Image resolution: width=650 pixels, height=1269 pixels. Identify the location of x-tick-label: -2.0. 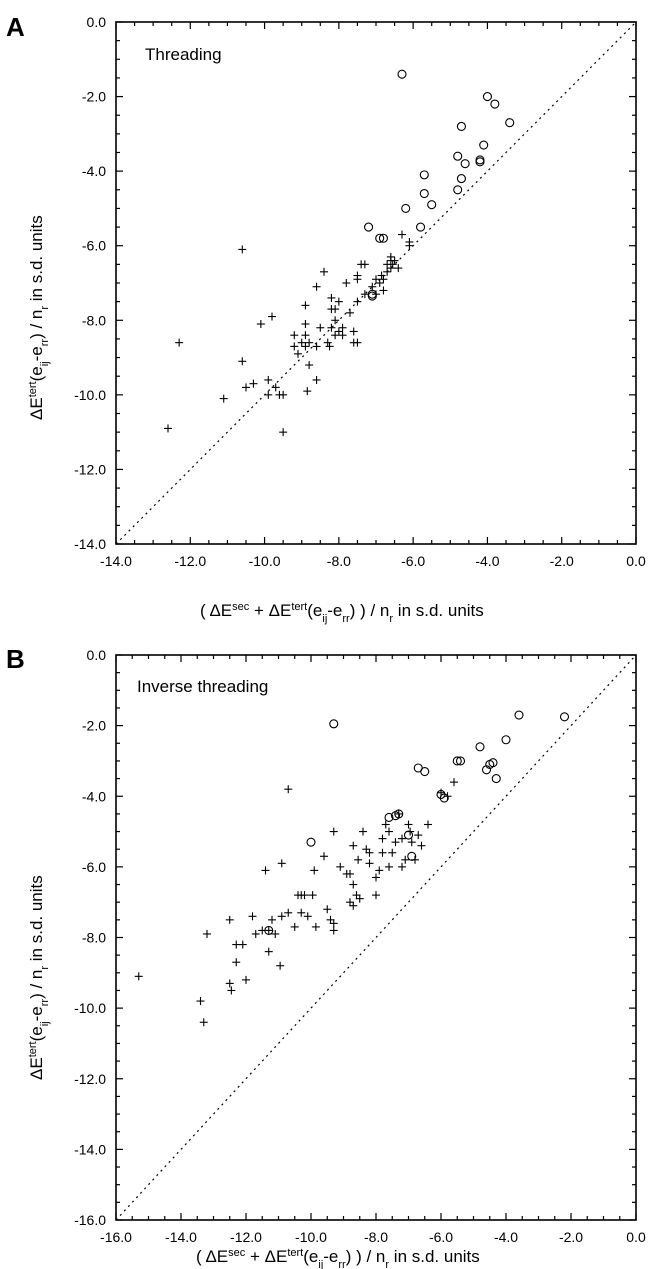
(571, 1237).